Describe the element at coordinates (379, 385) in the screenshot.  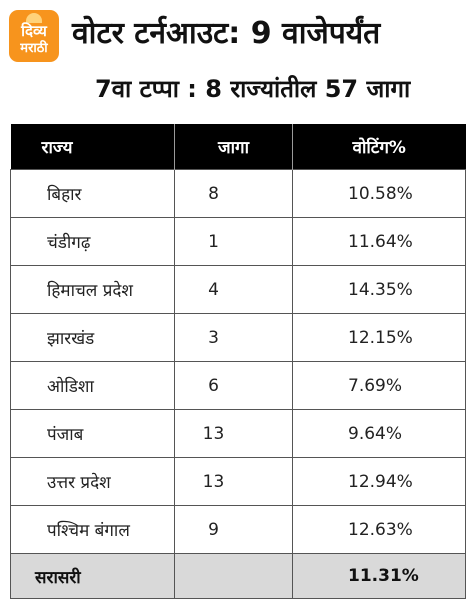
I see `voting-cell: 7.69%` at that location.